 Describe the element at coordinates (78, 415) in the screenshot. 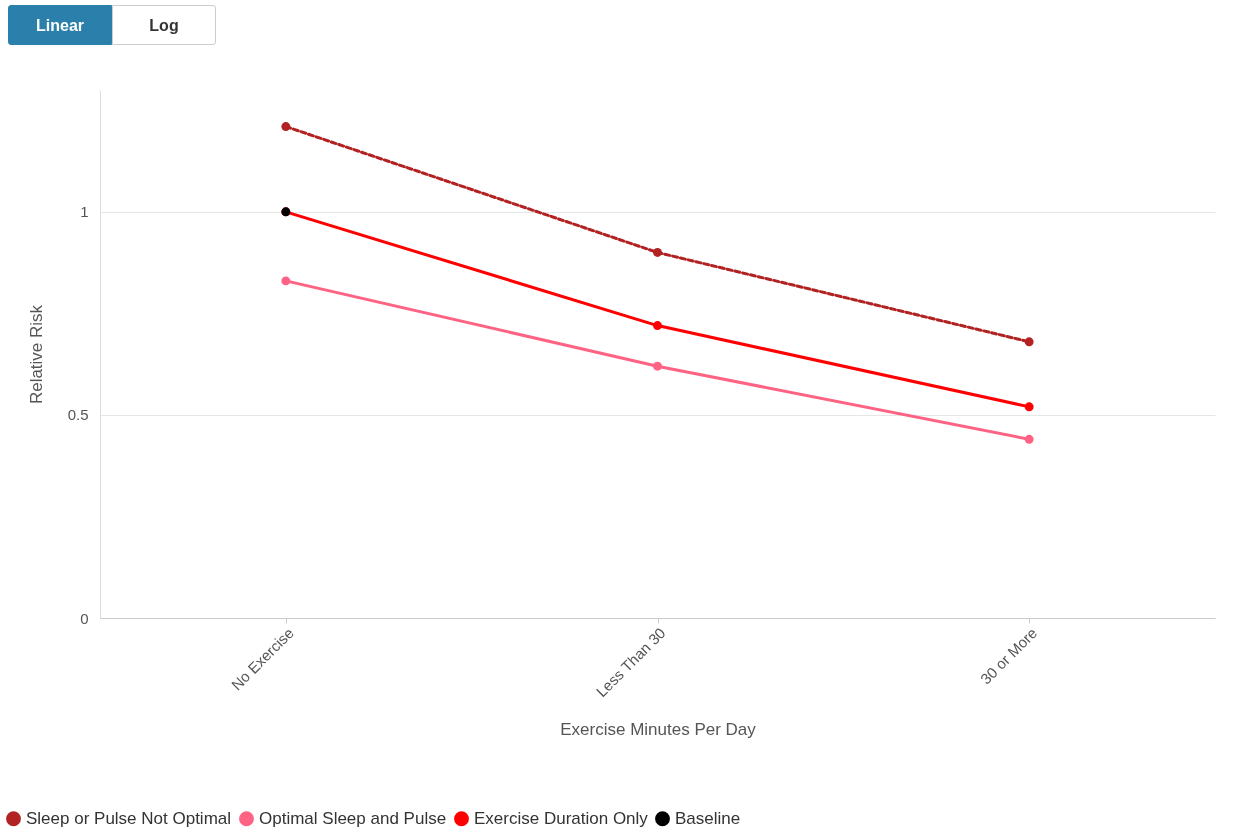

I see `y-tick-label: 0.5` at that location.